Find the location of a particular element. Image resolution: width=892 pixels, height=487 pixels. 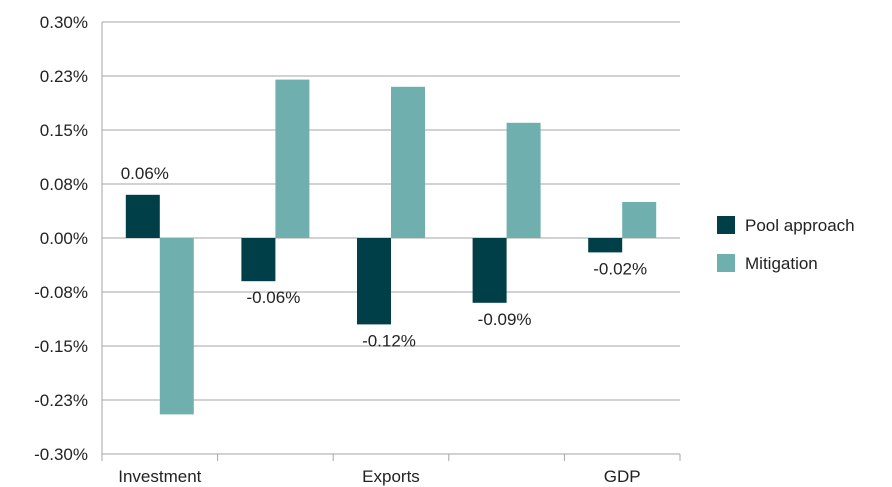

data-label: -0.12% is located at coordinates (389, 340).